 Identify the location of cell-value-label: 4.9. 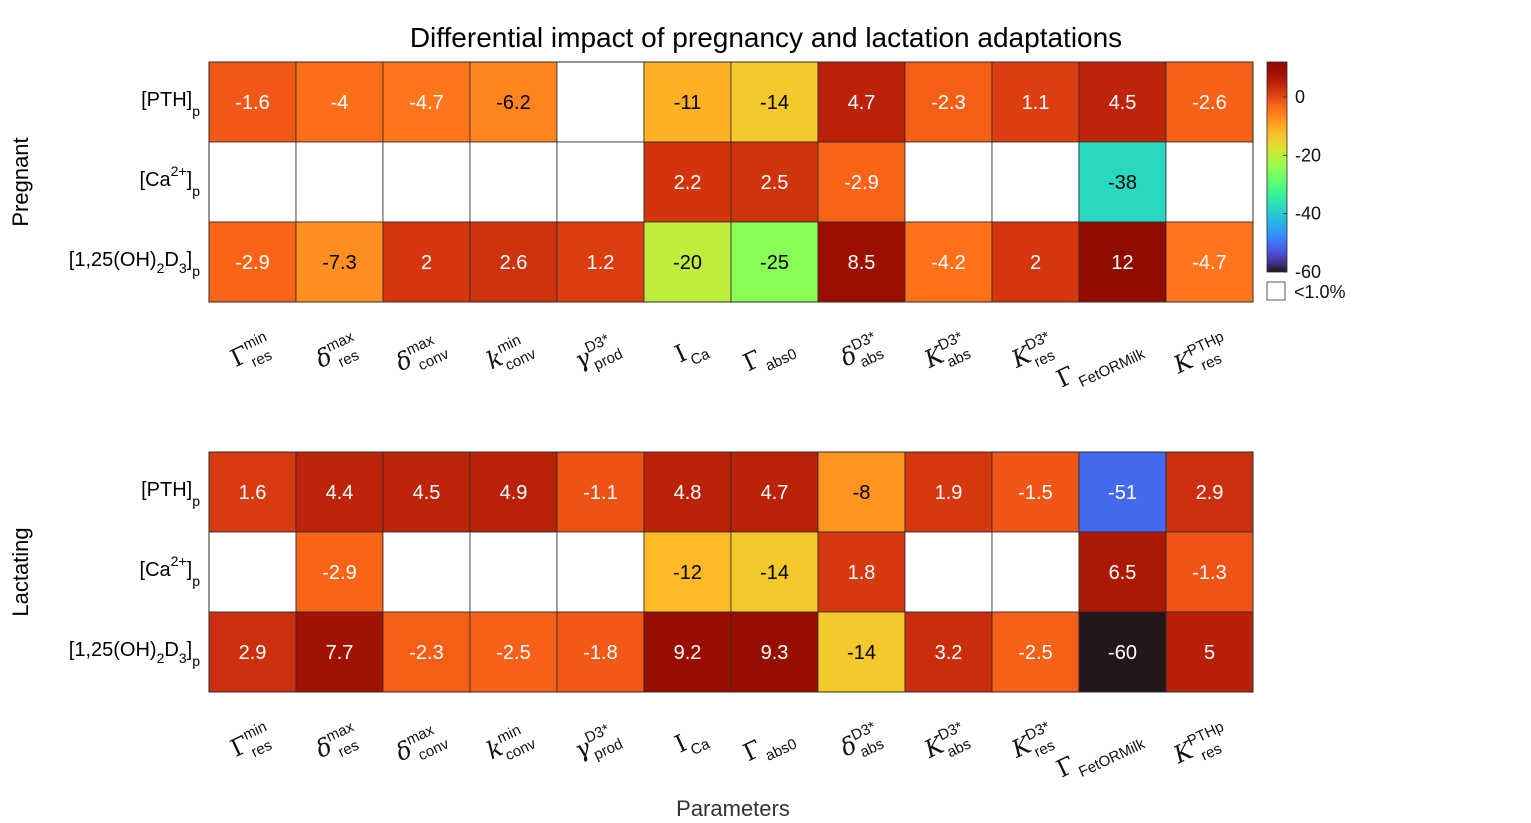
(514, 493).